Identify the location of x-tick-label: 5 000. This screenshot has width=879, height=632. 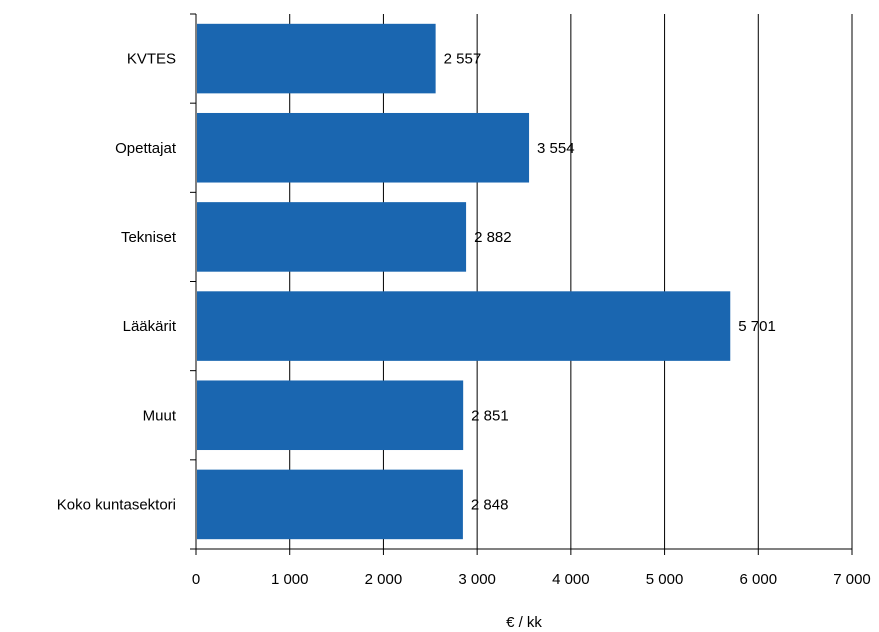
(665, 579).